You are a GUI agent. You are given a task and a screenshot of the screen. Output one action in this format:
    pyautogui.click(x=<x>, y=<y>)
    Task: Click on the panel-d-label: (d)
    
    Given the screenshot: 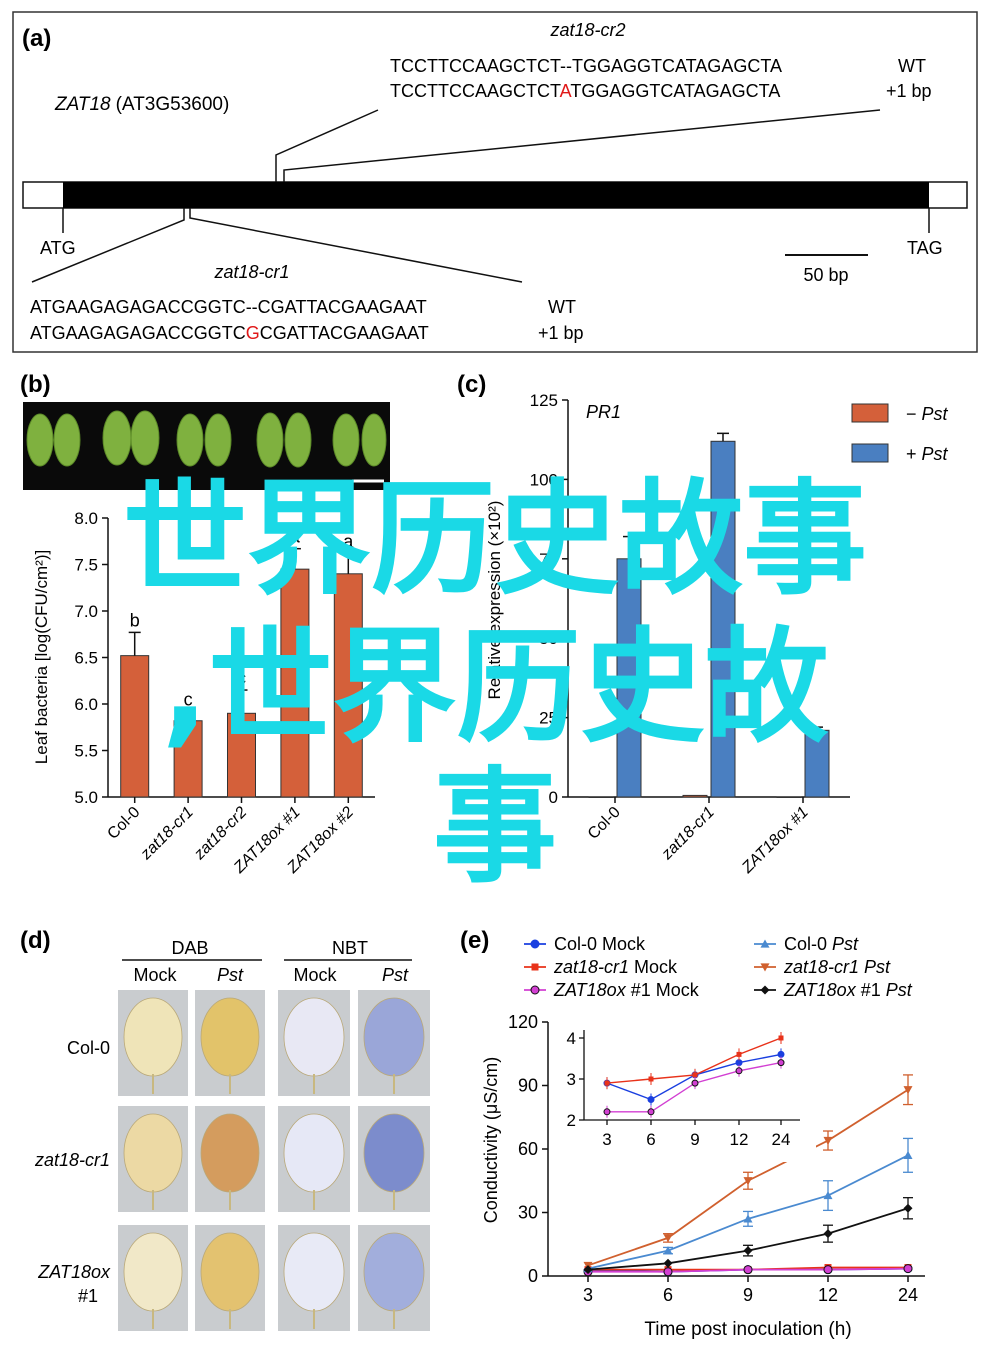 What is the action you would take?
    pyautogui.click(x=35, y=940)
    